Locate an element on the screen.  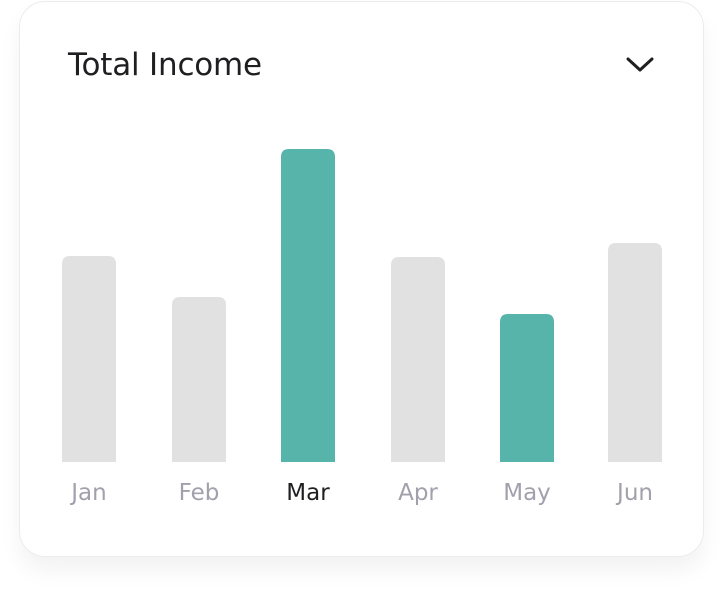
period-dropdown-button is located at coordinates (640, 65).